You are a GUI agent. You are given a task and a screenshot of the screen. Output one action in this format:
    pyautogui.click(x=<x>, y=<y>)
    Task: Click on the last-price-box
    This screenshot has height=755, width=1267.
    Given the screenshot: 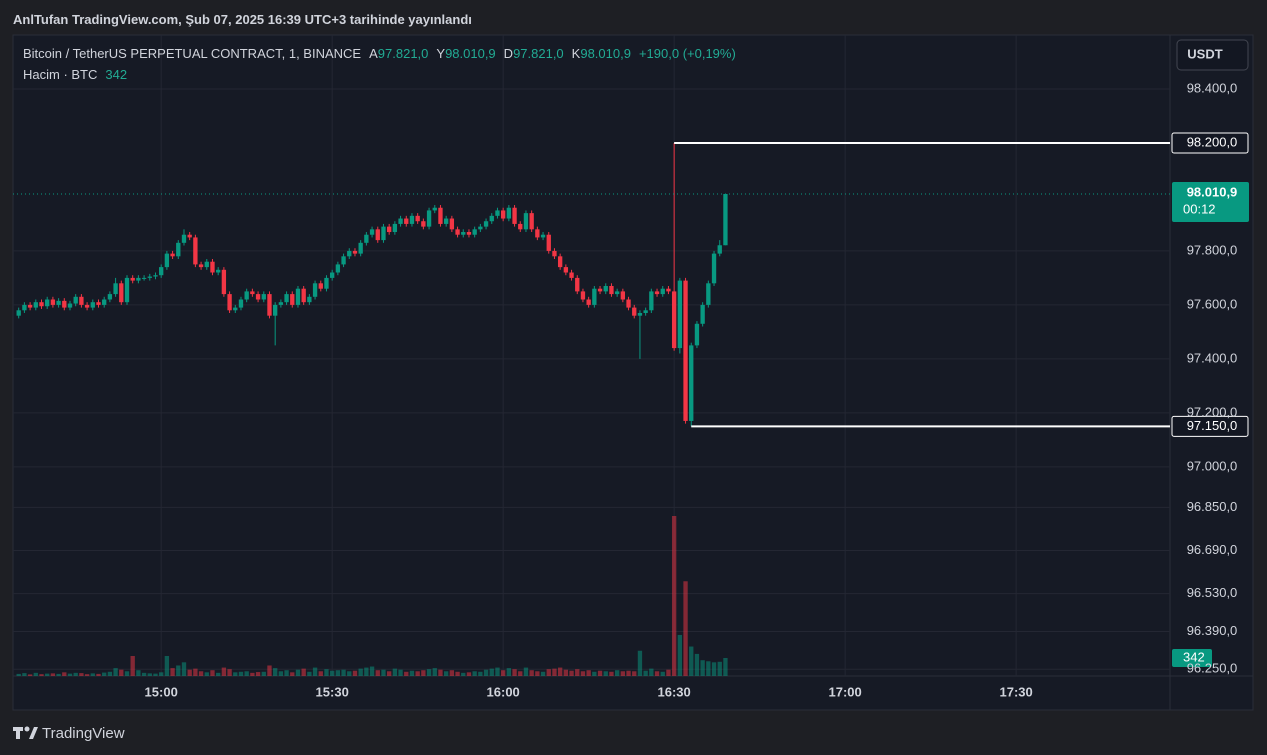 What is the action you would take?
    pyautogui.click(x=1210, y=201)
    